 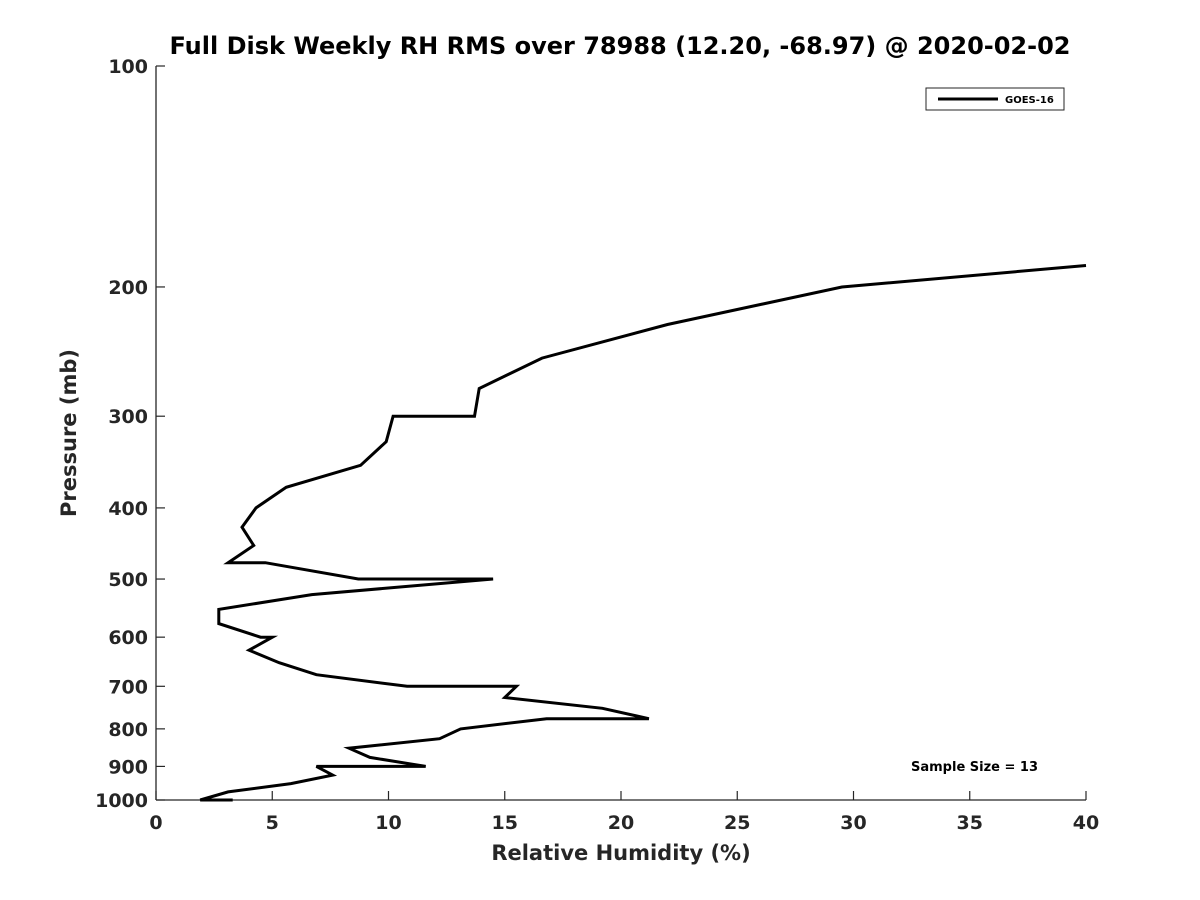 I want to click on sample-size-annotation: Sample Size = 13, so click(x=974, y=767).